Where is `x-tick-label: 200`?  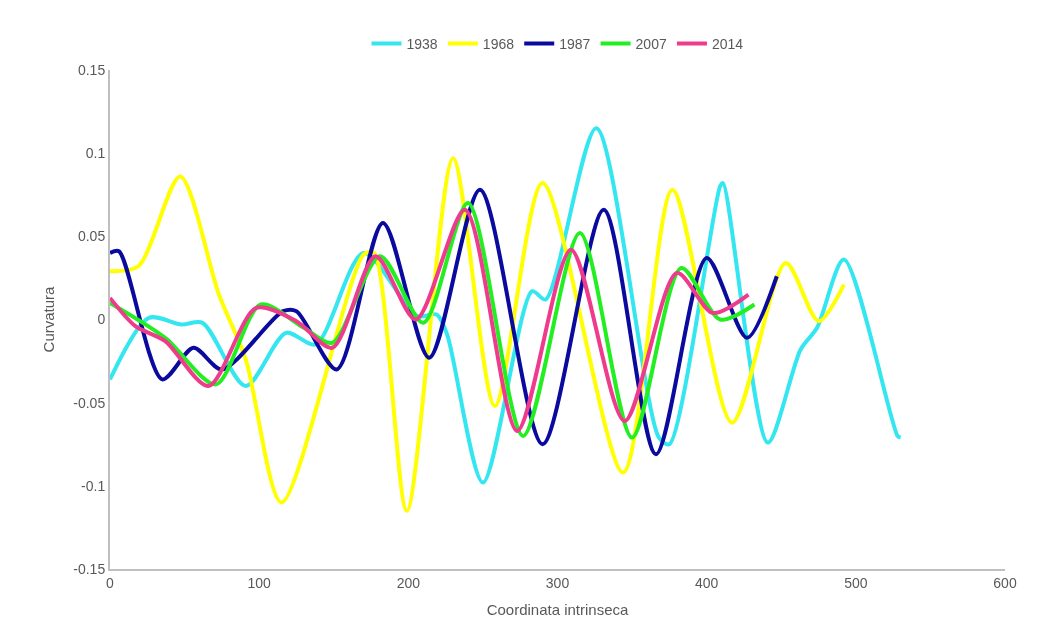 x-tick-label: 200 is located at coordinates (408, 582).